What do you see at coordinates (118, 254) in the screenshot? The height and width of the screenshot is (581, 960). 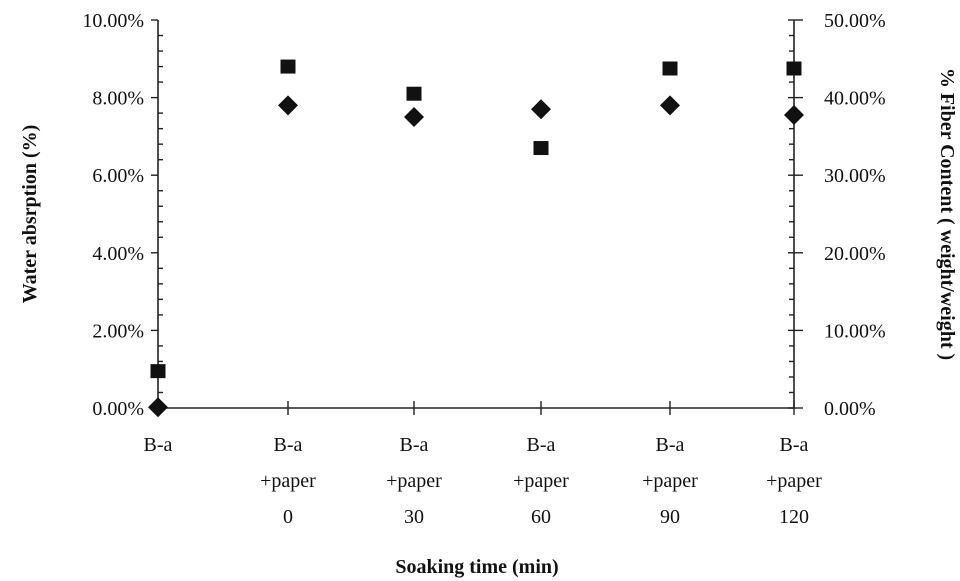 I see `left-tick-label: 4.00%` at bounding box center [118, 254].